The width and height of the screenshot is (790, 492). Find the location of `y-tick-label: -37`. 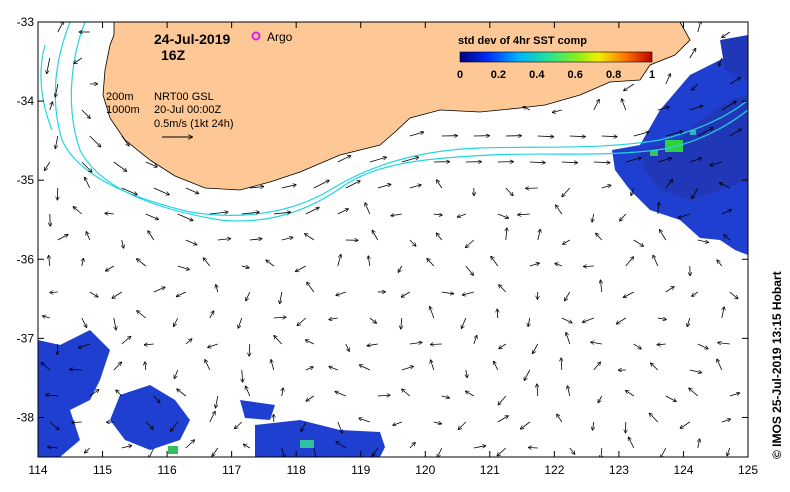

y-tick-label: -37 is located at coordinates (26, 338).